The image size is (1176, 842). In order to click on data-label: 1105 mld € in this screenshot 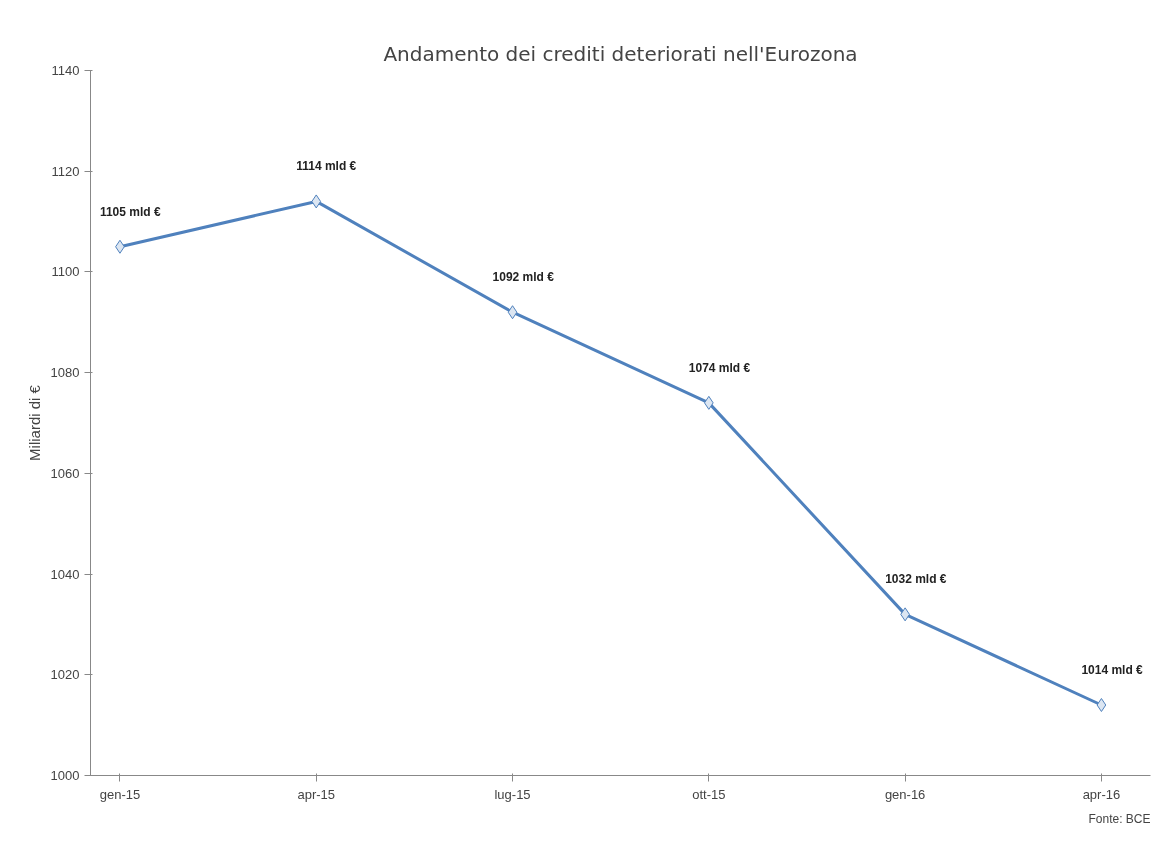, I will do `click(130, 211)`.